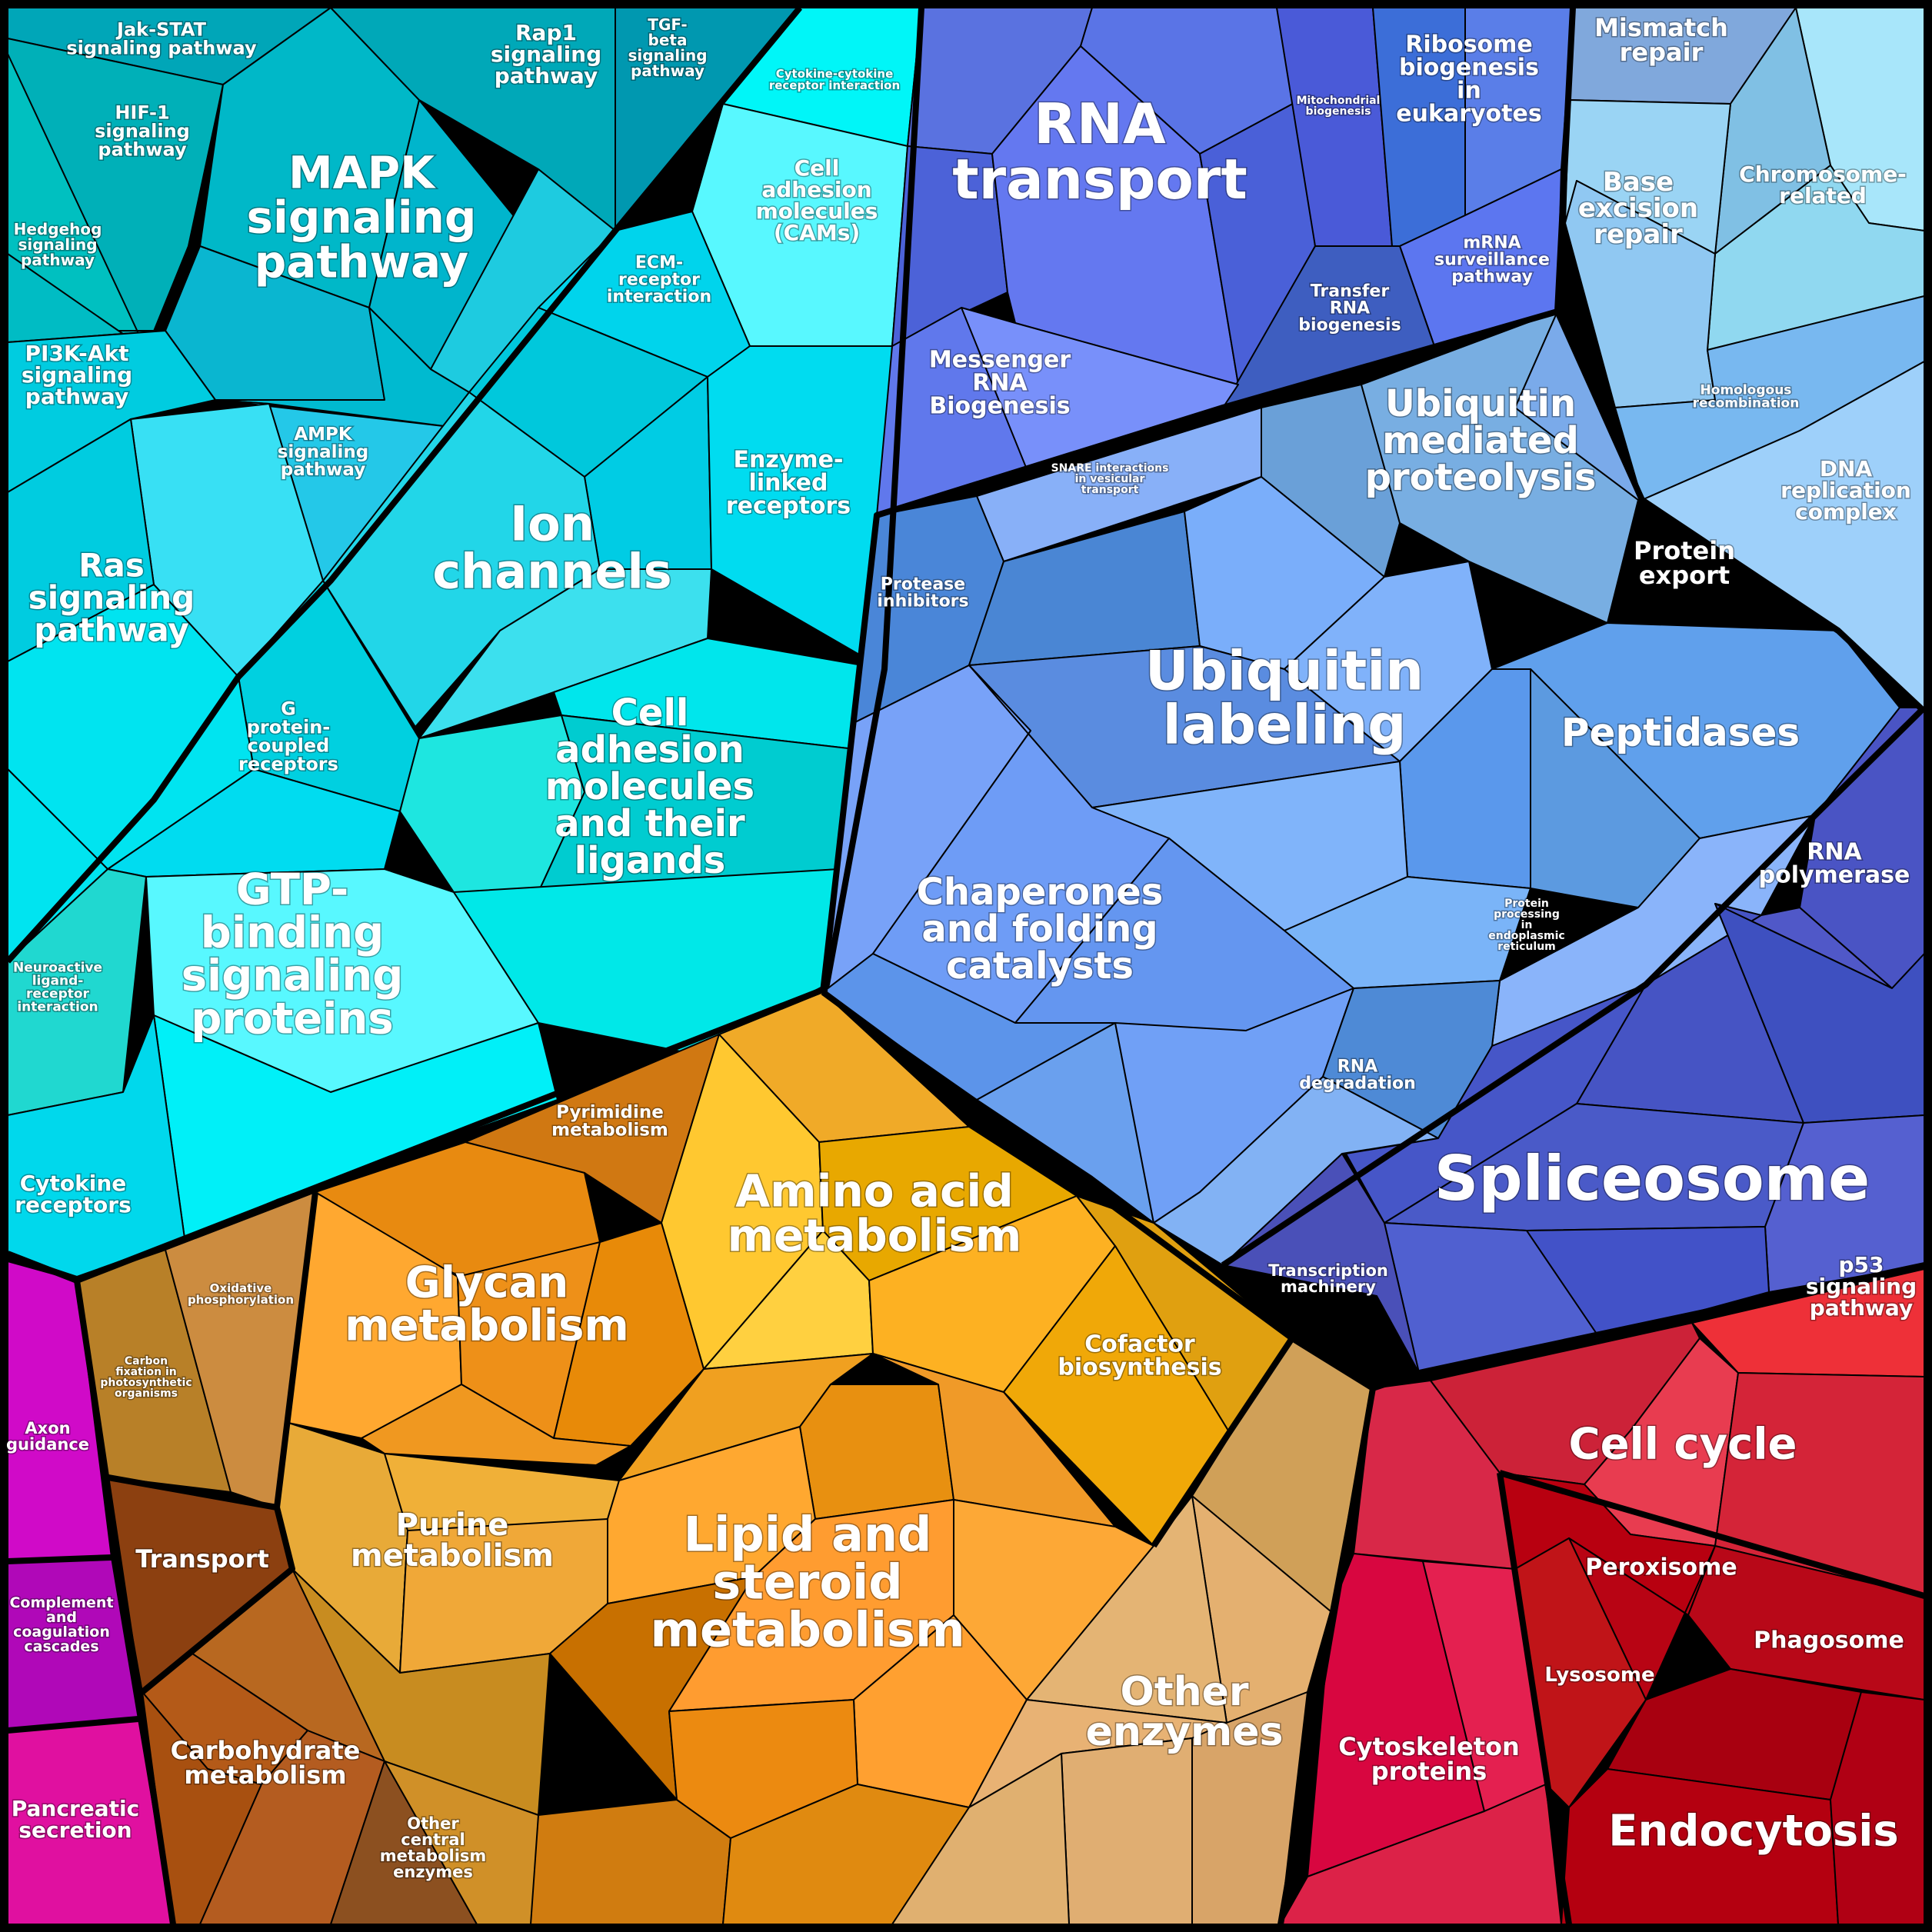 The height and width of the screenshot is (1932, 1932). What do you see at coordinates (835, 74) in the screenshot?
I see `label-line: Cytokine-cytokine` at bounding box center [835, 74].